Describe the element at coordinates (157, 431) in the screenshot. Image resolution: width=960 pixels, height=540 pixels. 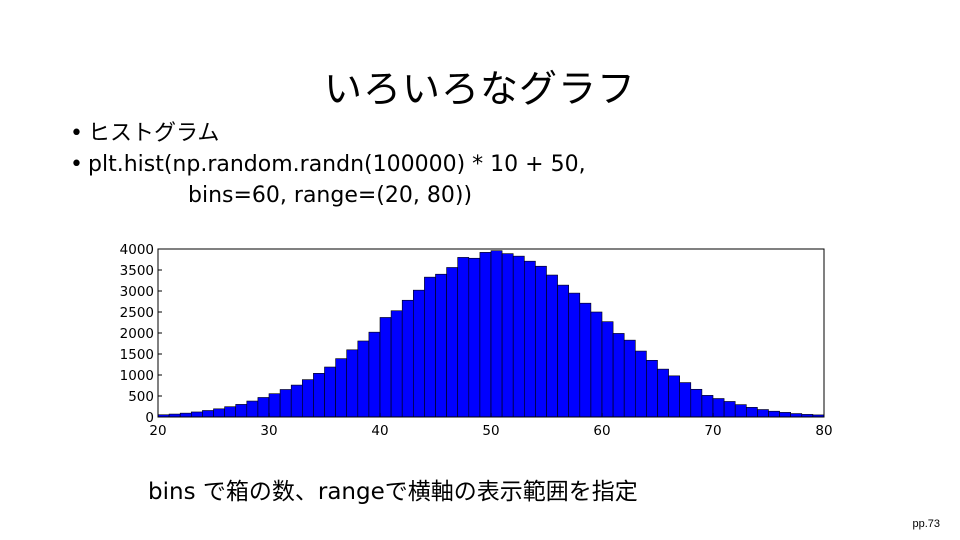
I see `x-tick-label: 20` at that location.